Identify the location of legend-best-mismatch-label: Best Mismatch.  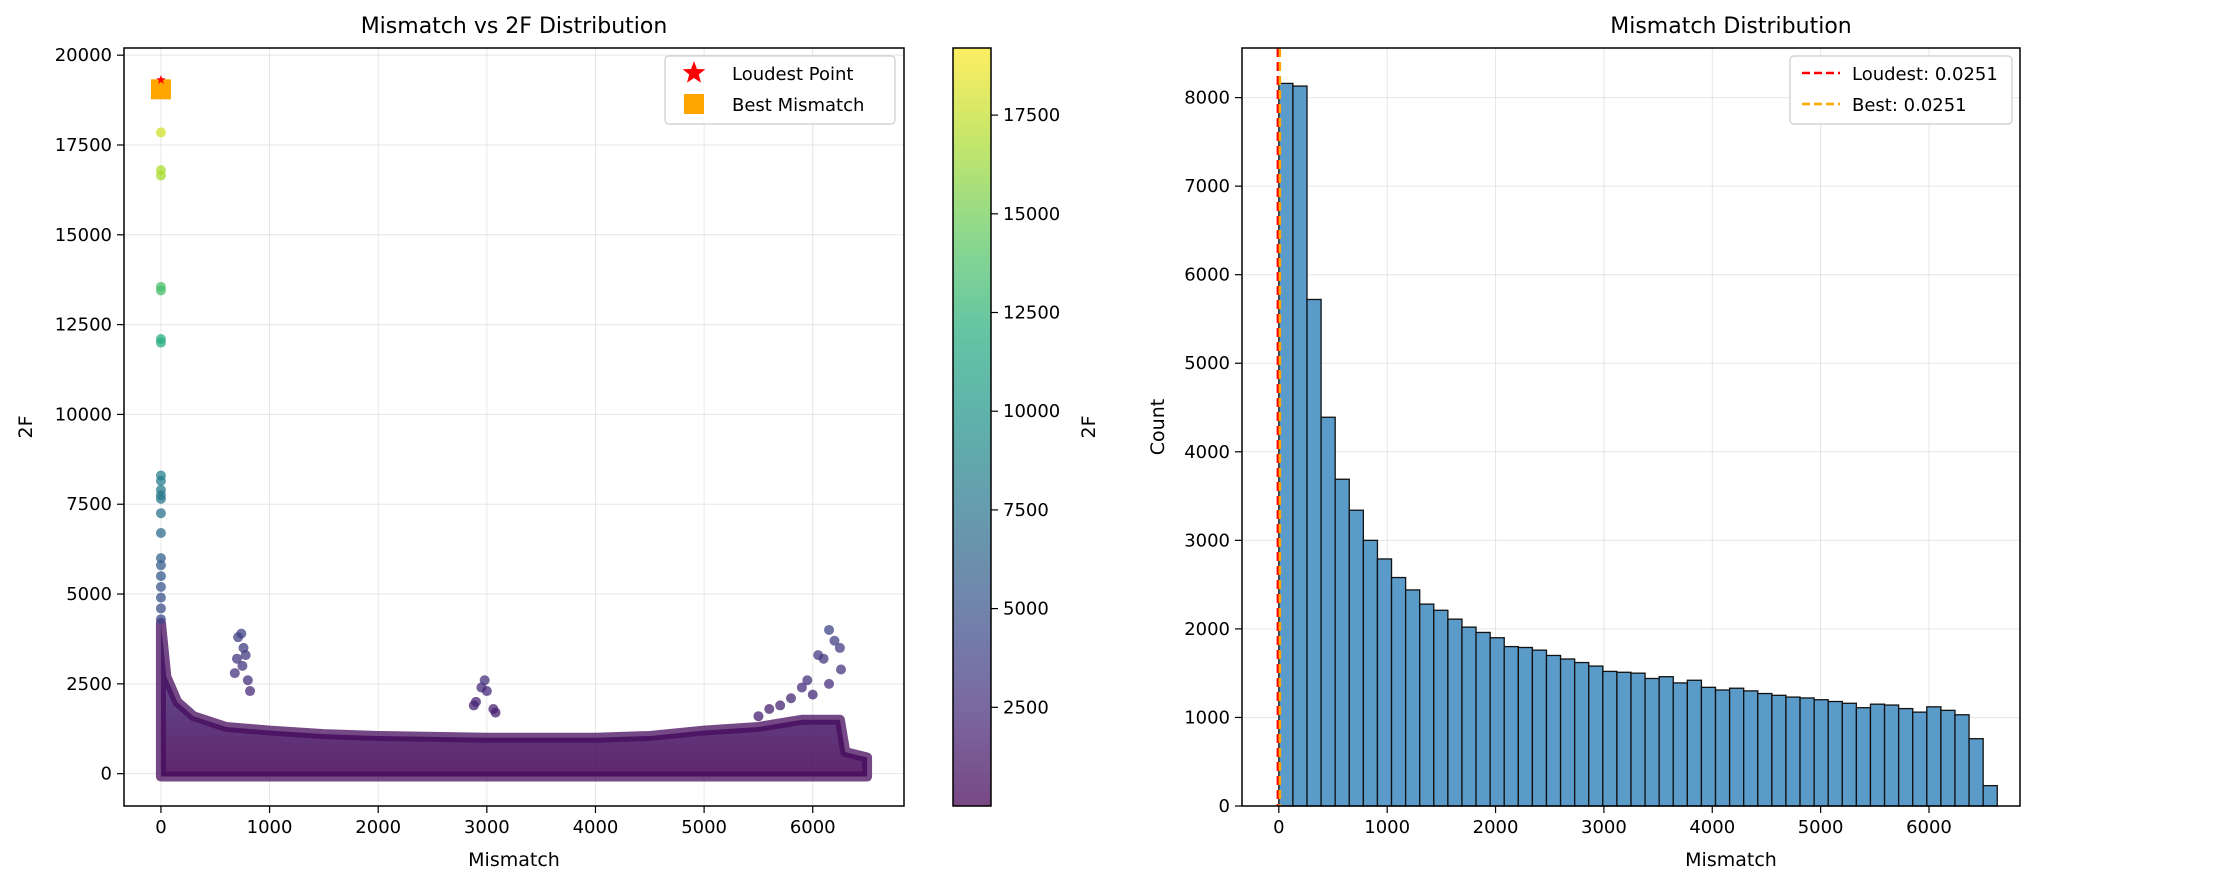
(798, 105).